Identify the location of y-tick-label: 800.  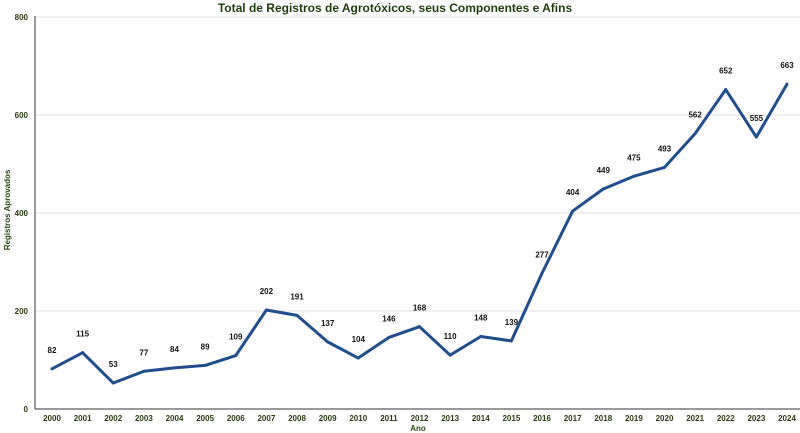
(22, 17).